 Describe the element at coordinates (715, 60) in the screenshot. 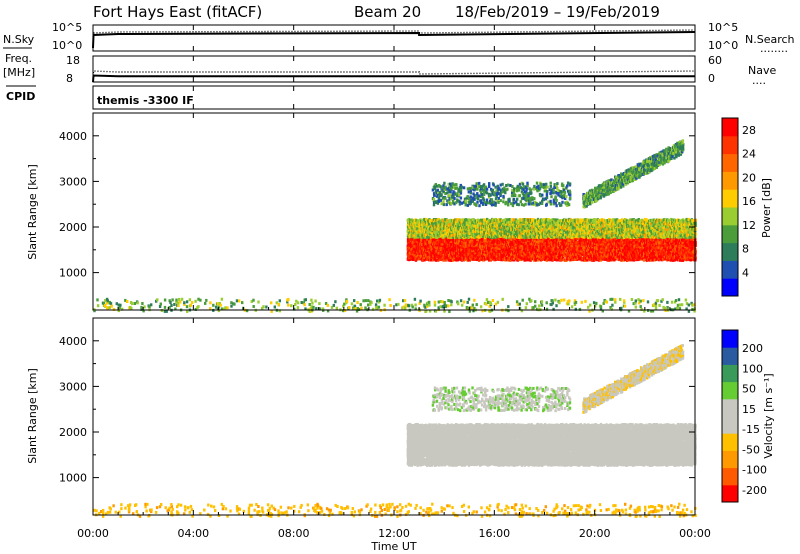

I see `freq-right-tick-top: 60` at that location.